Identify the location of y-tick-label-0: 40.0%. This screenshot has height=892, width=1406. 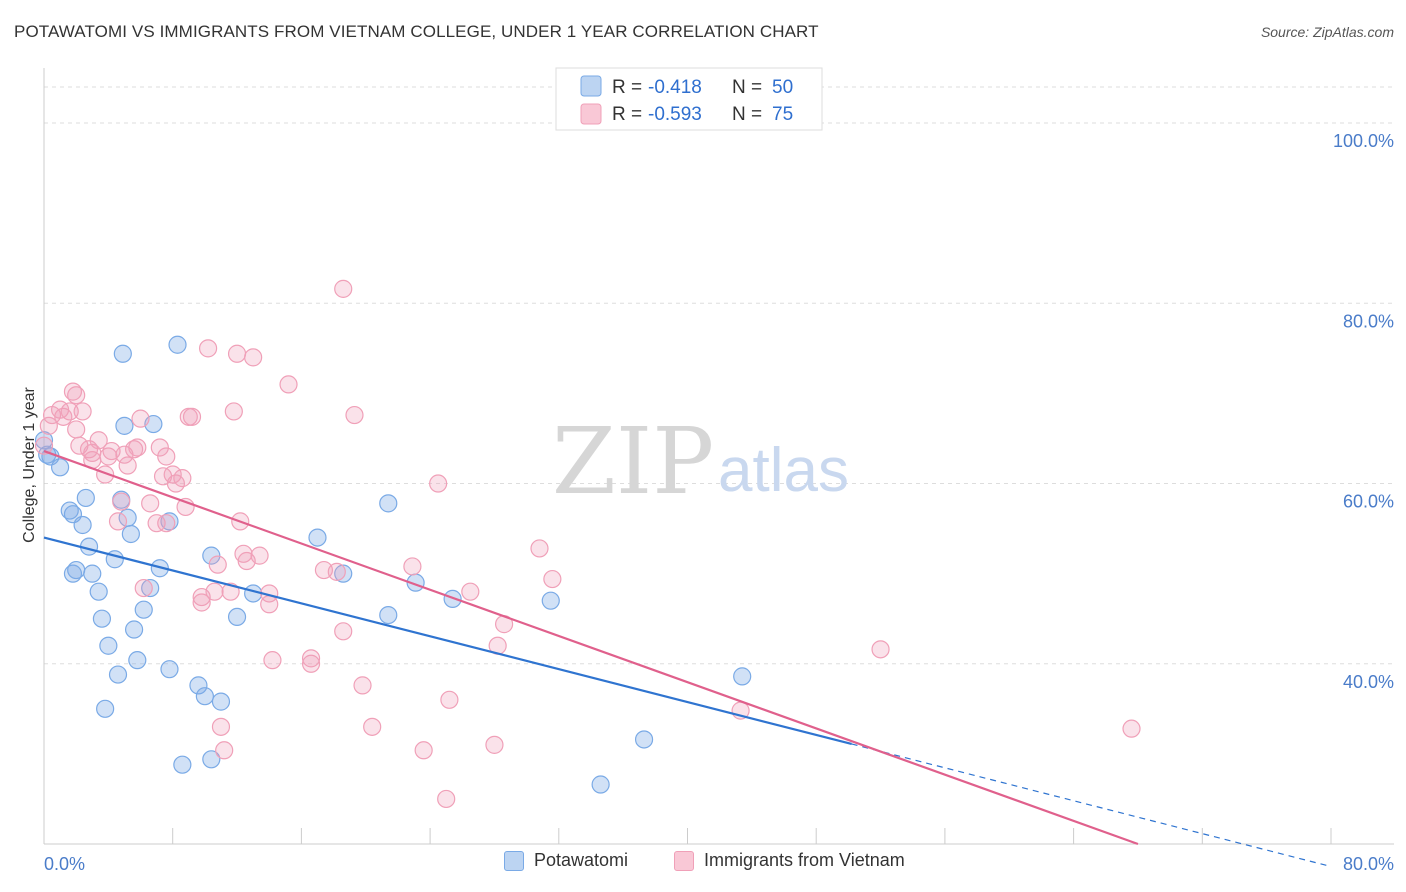
(1368, 682).